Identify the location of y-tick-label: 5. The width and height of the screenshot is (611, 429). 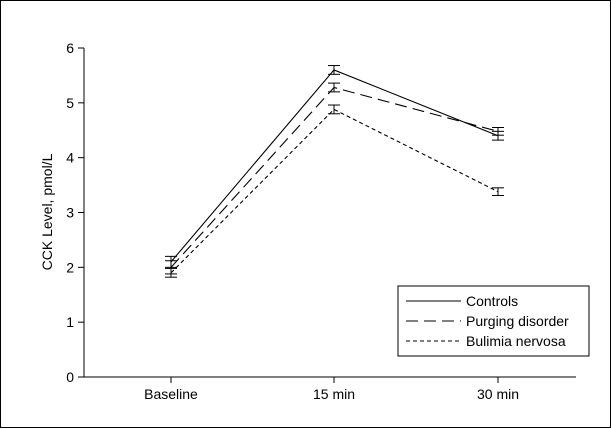
(70, 103).